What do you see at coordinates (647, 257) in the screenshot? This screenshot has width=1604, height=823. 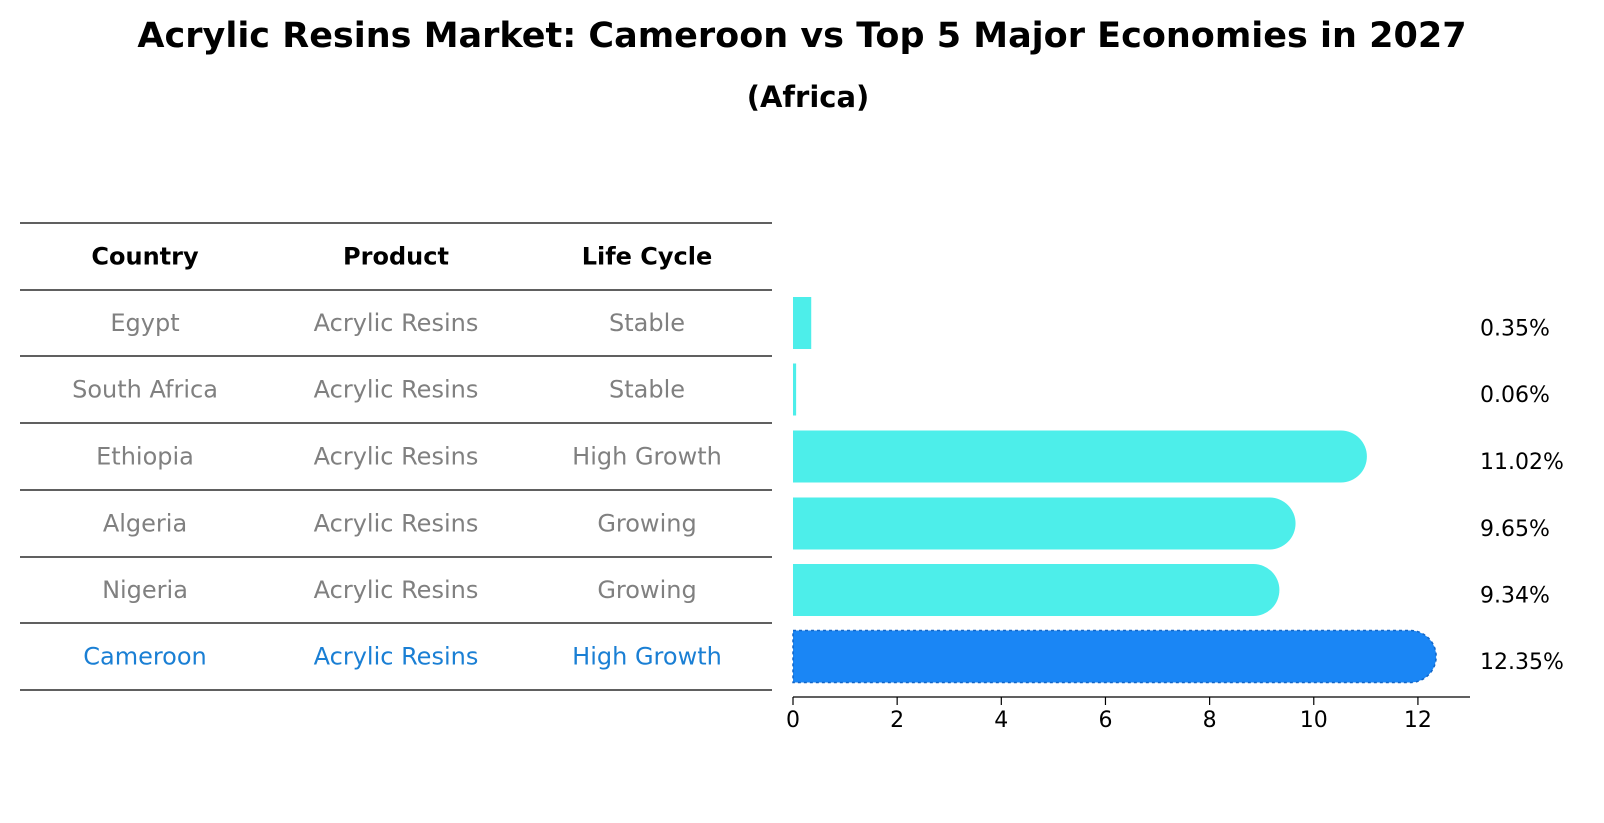 I see `column-header-life-cycle: Life Cycle` at bounding box center [647, 257].